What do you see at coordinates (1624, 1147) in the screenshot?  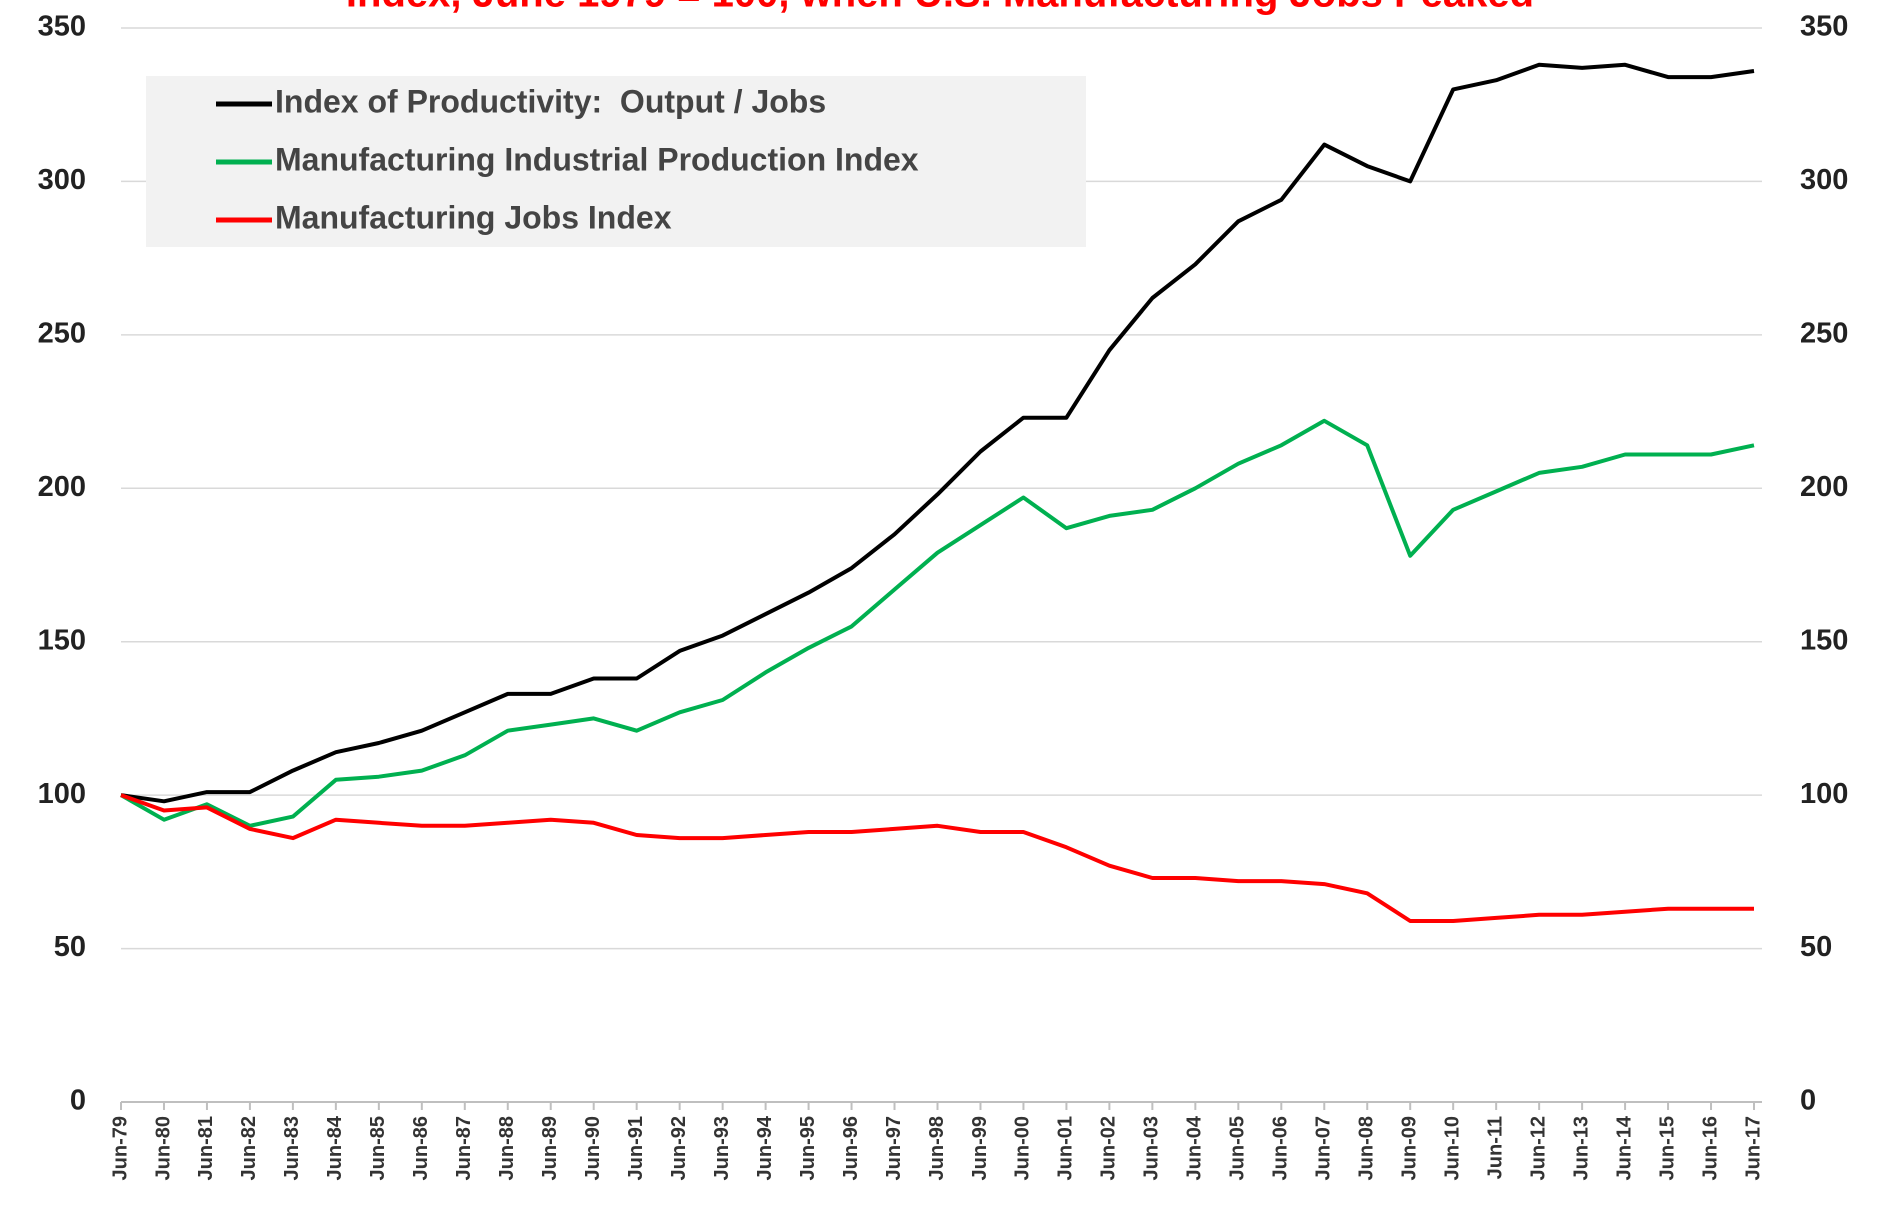 I see `x-tick-label: Jun-14` at bounding box center [1624, 1147].